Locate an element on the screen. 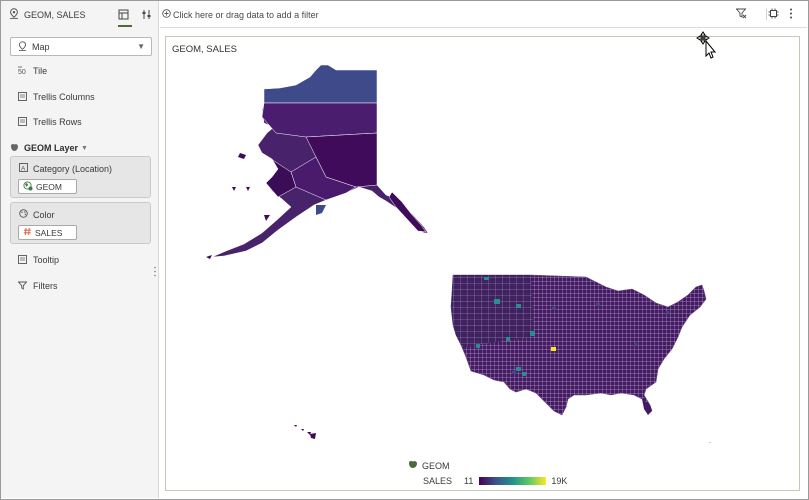 The width and height of the screenshot is (809, 500). viz-type-select: Map ▼ is located at coordinates (81, 46).